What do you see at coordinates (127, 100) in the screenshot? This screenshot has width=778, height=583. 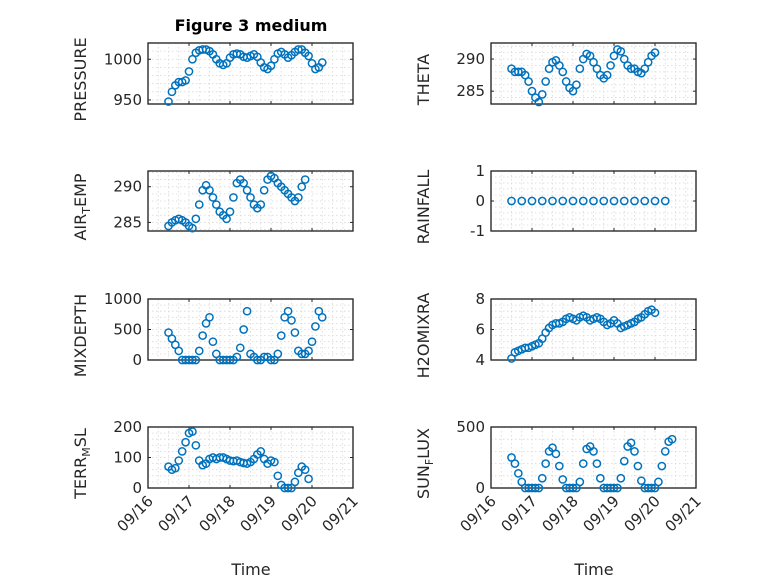 I see `y-tick-label: 950` at bounding box center [127, 100].